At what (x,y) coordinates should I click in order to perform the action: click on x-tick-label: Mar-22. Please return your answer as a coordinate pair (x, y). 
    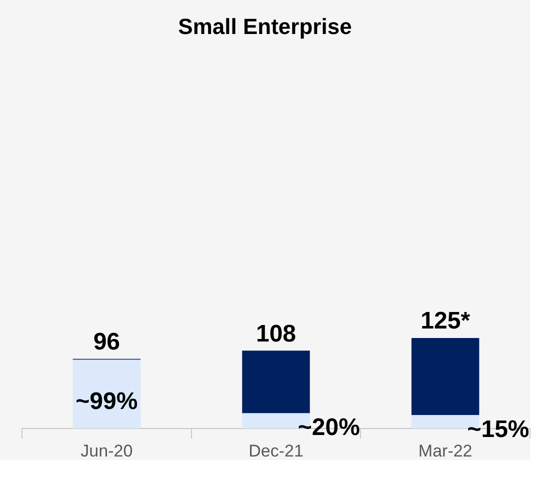
    Looking at the image, I should click on (445, 450).